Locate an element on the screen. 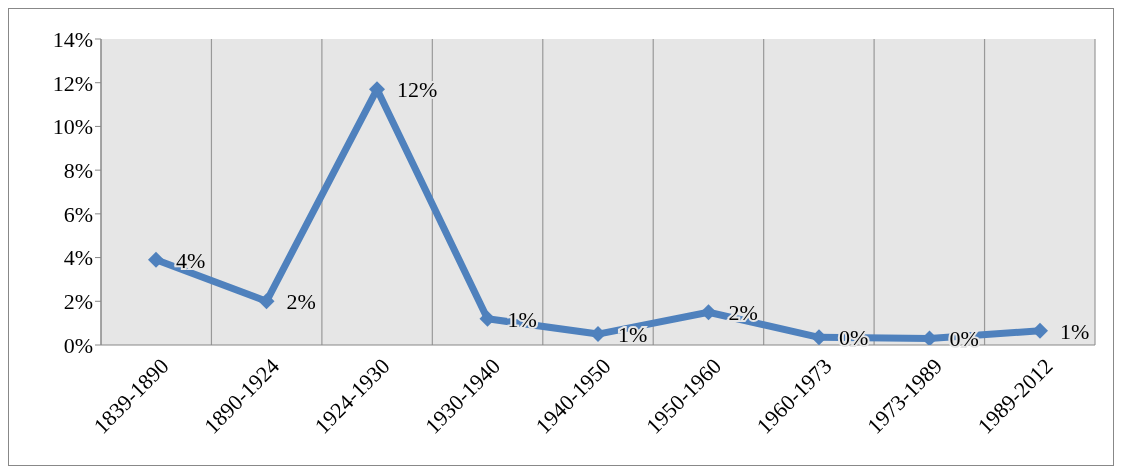 Image resolution: width=1122 pixels, height=474 pixels. data-label: 0% is located at coordinates (964, 339).